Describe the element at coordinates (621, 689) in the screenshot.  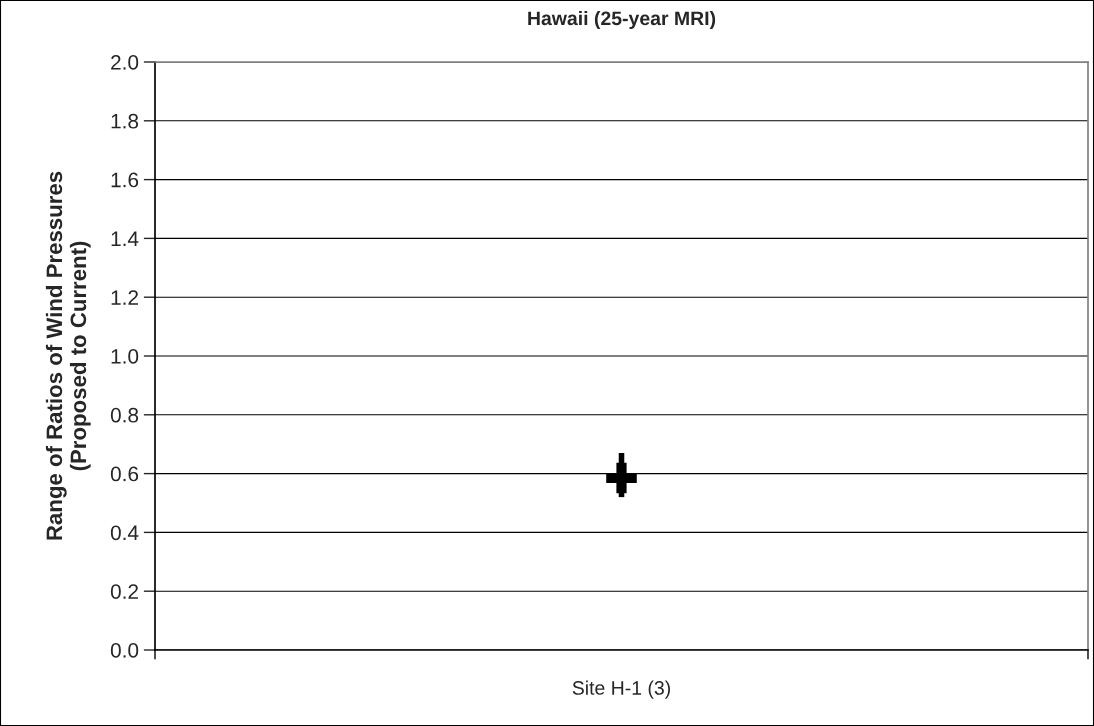
I see `x-tick-label: Site H-1 (3)` at that location.